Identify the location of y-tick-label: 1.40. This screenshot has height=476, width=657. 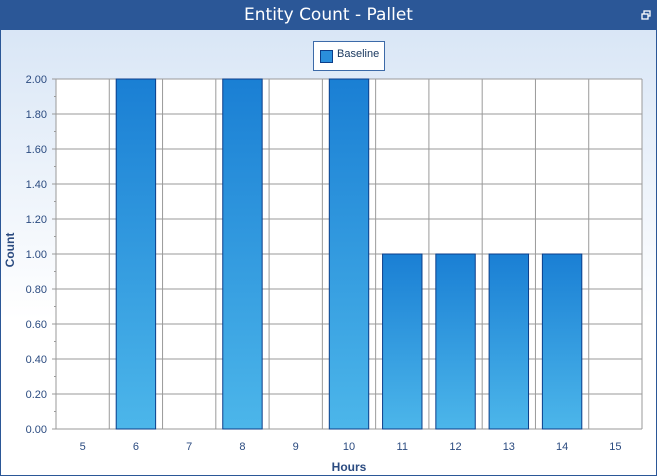
(36, 185).